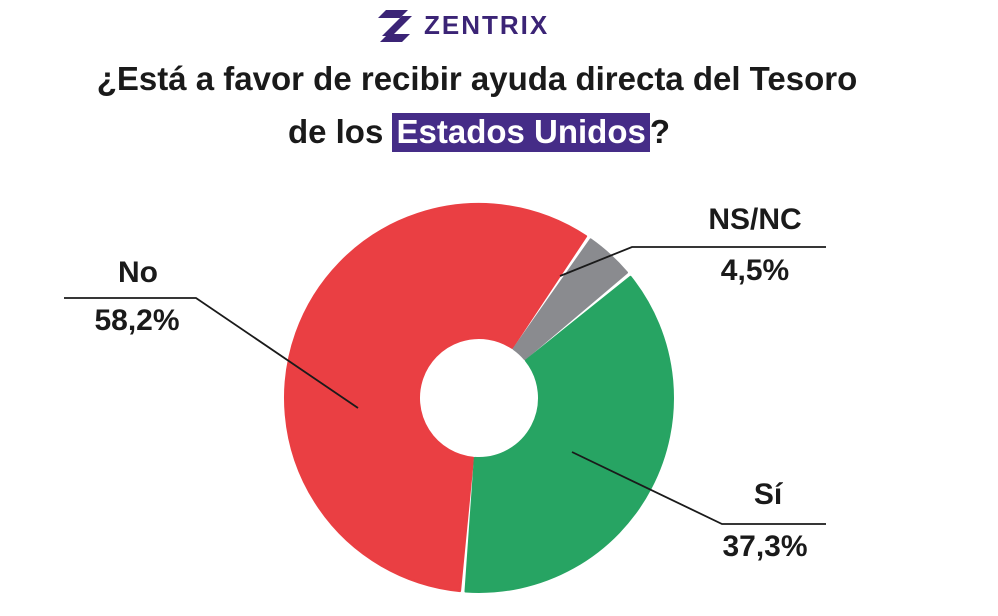 The image size is (998, 616). Describe the element at coordinates (755, 270) in the screenshot. I see `label-nsnc-value: 4,5%` at that location.